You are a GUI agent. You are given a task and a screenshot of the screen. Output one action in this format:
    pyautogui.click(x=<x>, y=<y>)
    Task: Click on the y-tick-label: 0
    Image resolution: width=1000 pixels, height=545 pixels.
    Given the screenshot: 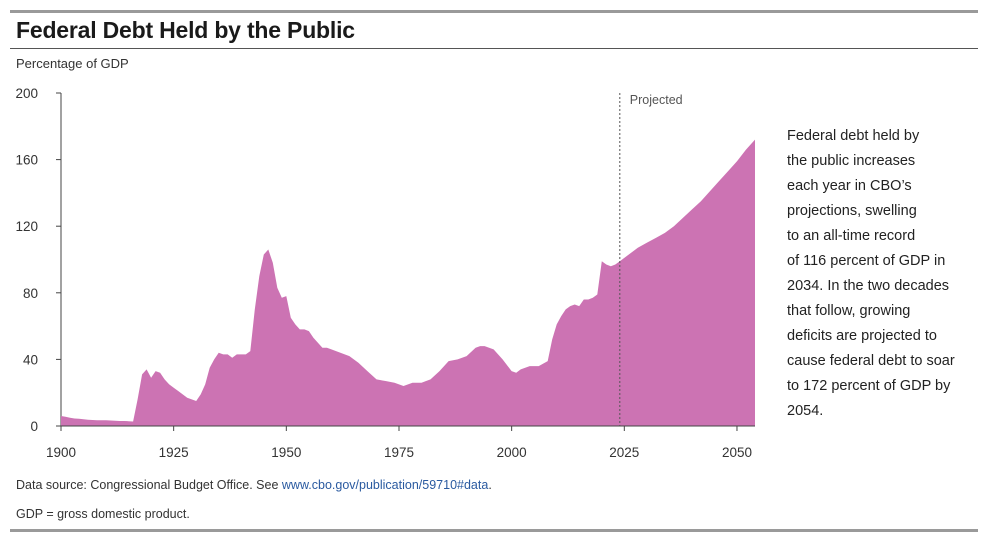 What is the action you would take?
    pyautogui.click(x=34, y=426)
    